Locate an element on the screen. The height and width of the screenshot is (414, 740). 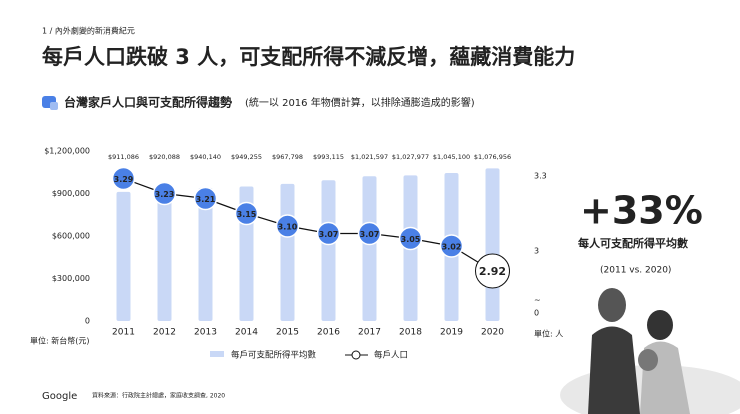
value-label: $1,045,100 is located at coordinates (451, 157).